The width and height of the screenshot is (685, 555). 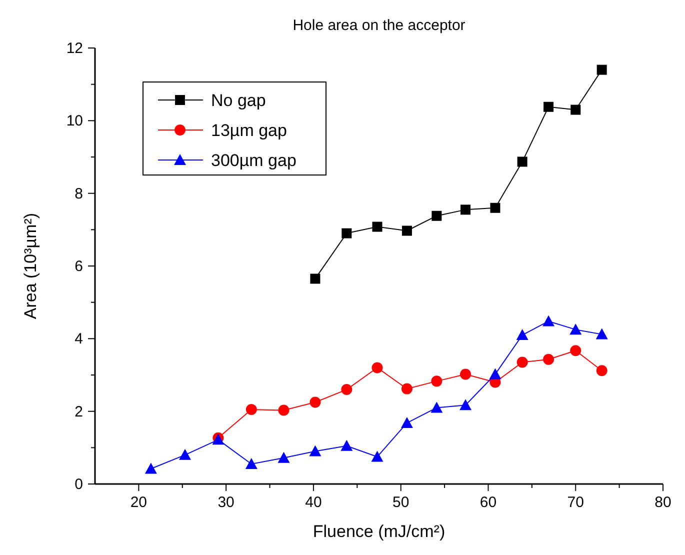 What do you see at coordinates (663, 502) in the screenshot?
I see `x-tick-label: 80` at bounding box center [663, 502].